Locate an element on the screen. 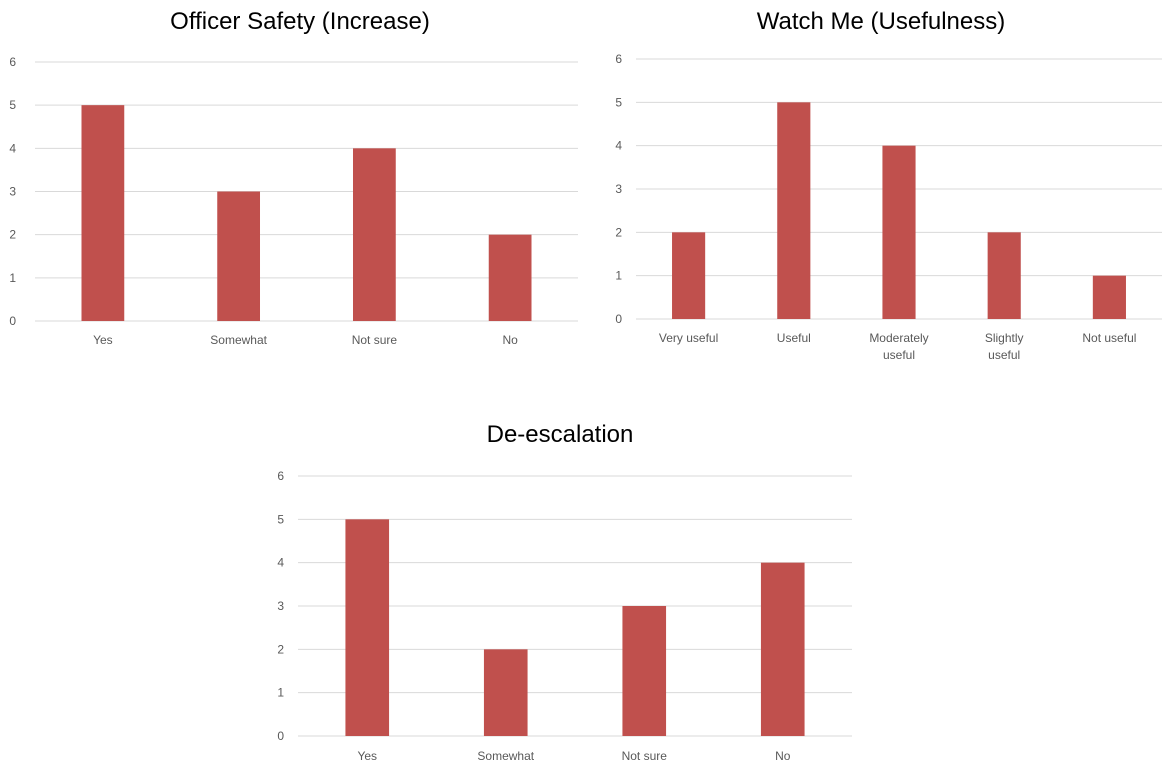 The height and width of the screenshot is (767, 1162). chart-title: Officer Safety (Increase) is located at coordinates (300, 21).